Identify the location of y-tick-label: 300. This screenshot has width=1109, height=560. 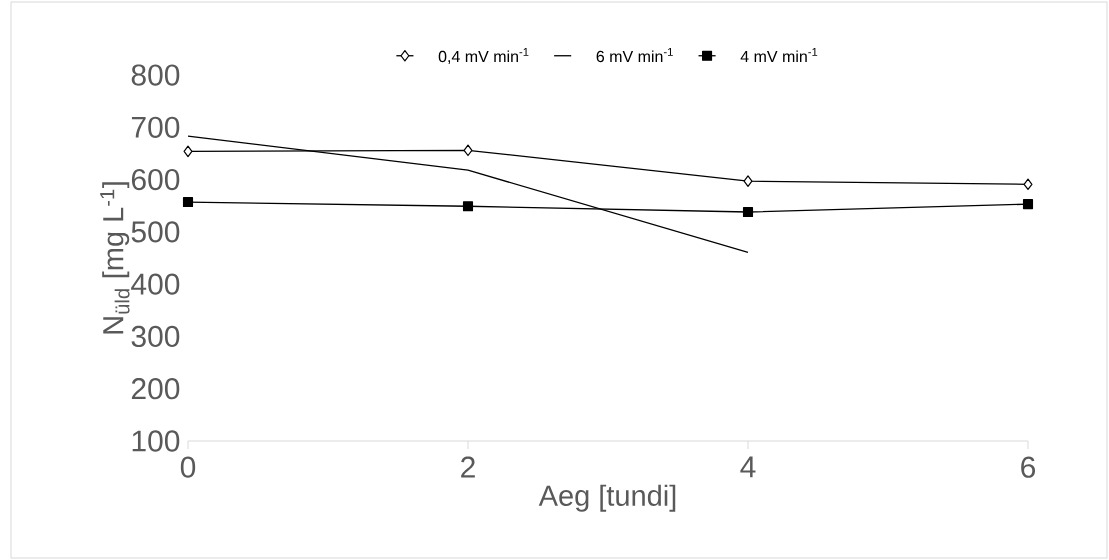
(155, 336).